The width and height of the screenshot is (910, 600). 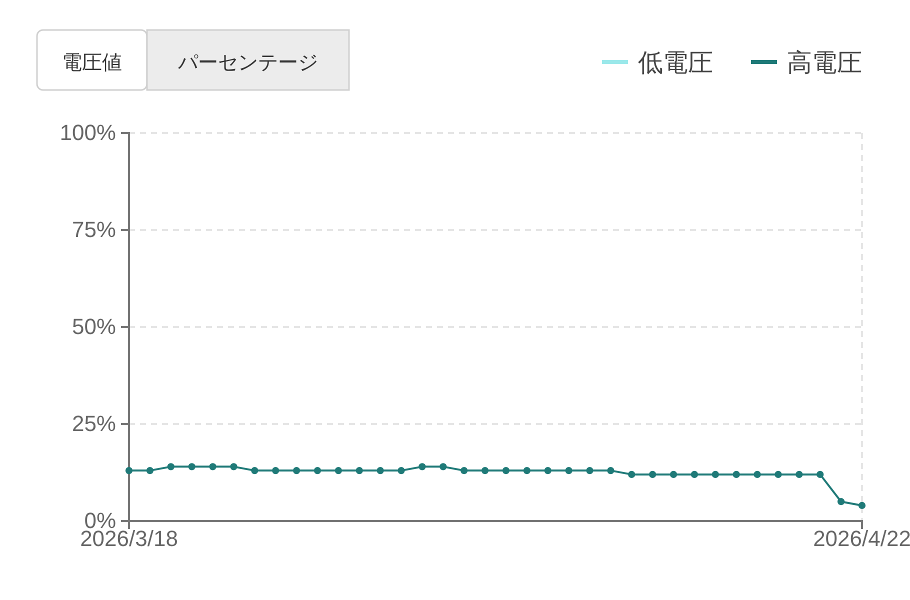 What do you see at coordinates (675, 62) in the screenshot?
I see `legend-label: 低電圧` at bounding box center [675, 62].